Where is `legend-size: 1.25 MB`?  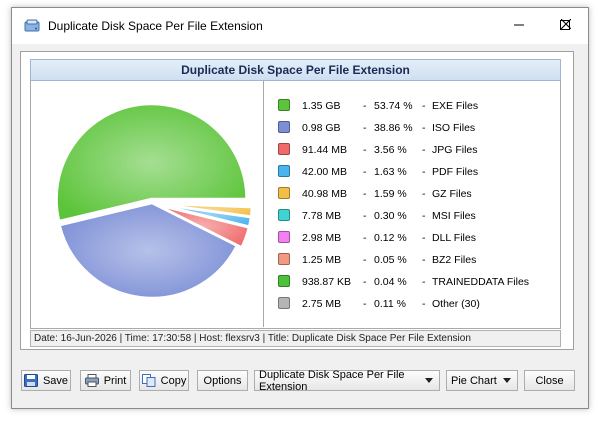
legend-size: 1.25 MB is located at coordinates (322, 260).